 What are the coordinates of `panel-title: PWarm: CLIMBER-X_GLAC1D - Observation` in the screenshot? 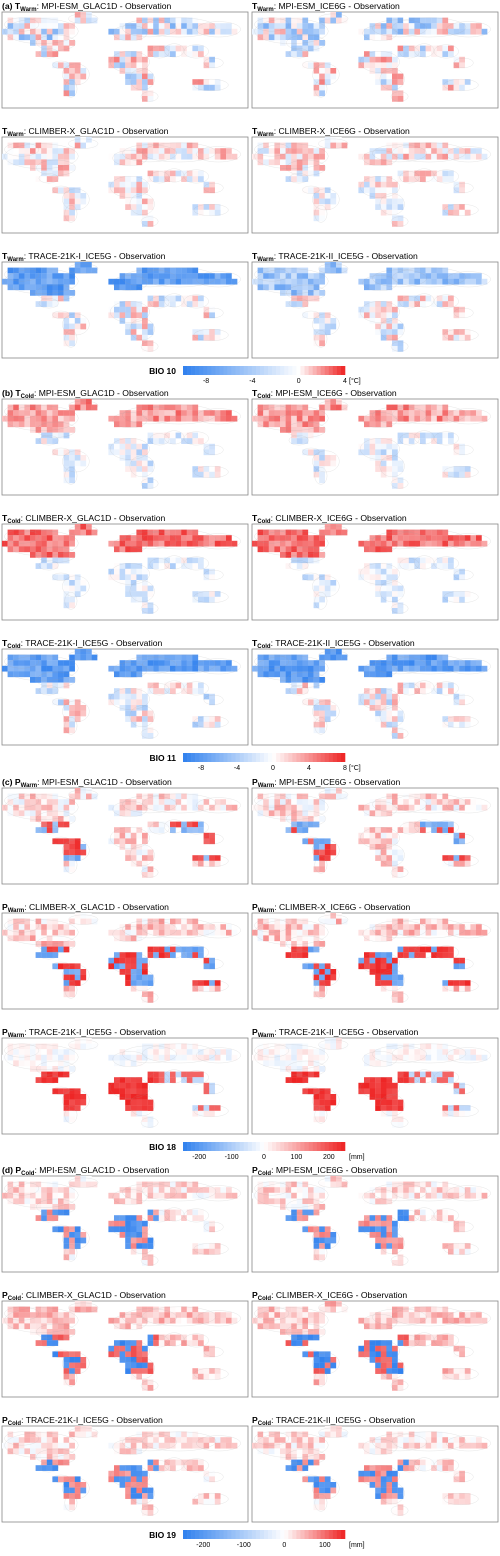 It's located at (85, 908).